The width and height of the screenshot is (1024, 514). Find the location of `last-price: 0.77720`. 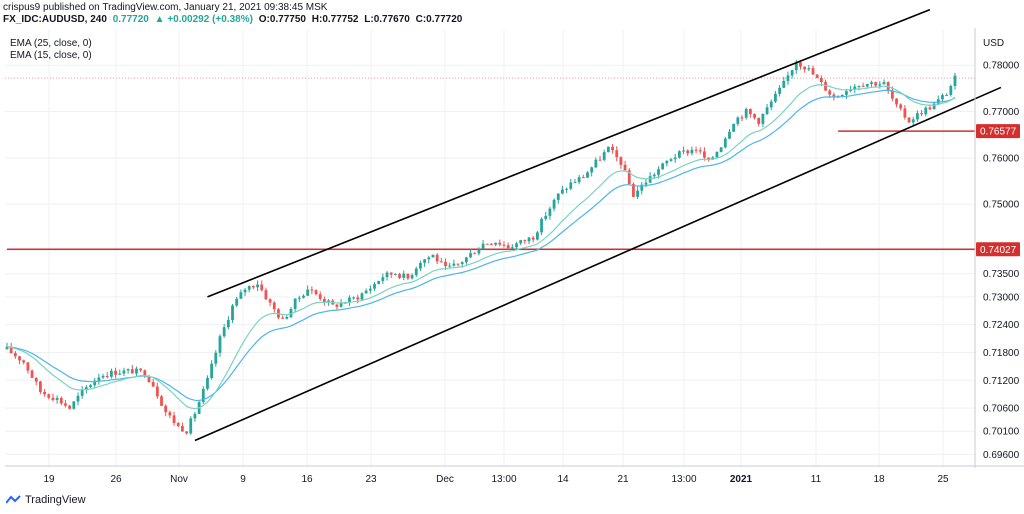

last-price: 0.77720 is located at coordinates (130, 19).